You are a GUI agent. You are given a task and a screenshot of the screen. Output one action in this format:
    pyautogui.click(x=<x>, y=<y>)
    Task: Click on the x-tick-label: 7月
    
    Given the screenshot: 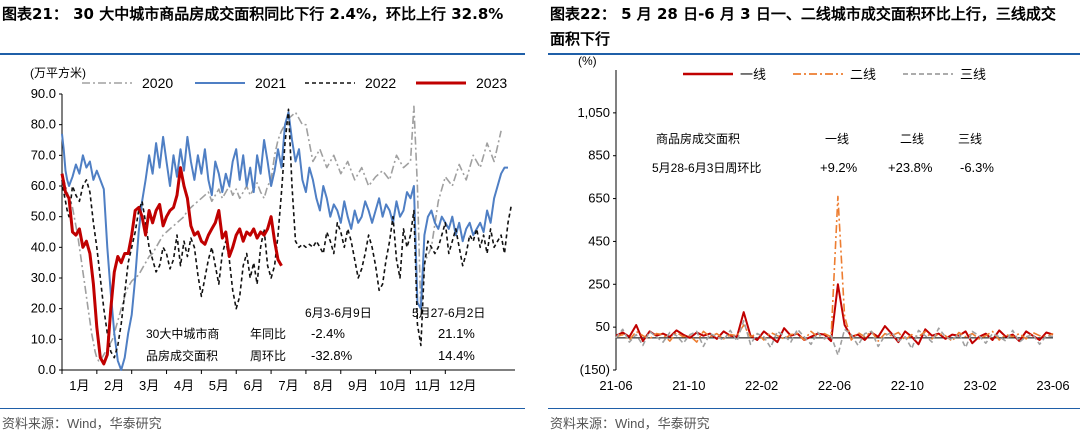 What is the action you would take?
    pyautogui.click(x=288, y=385)
    